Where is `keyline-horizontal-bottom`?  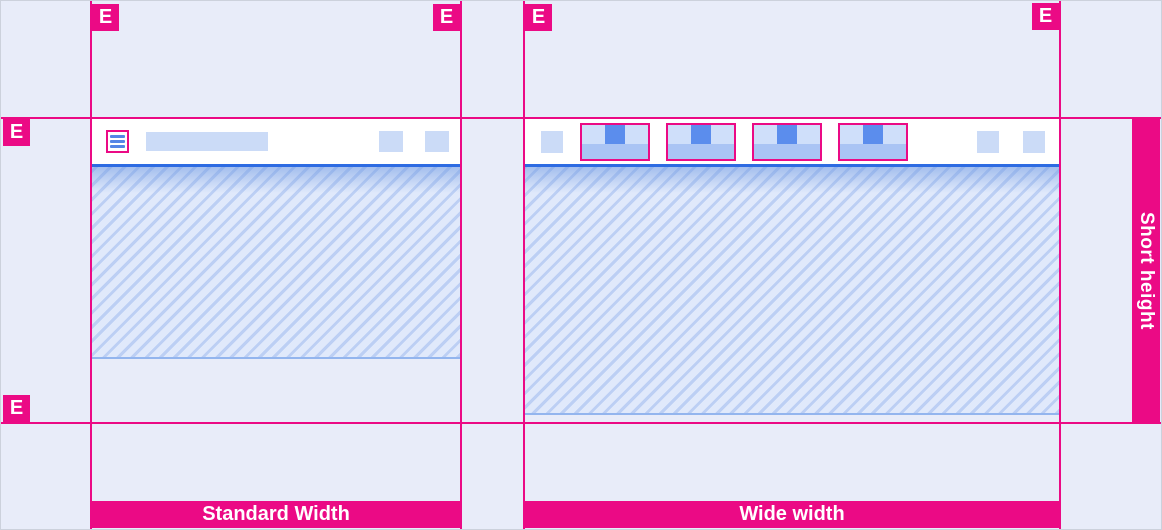
keyline-horizontal-bottom is located at coordinates (581, 423).